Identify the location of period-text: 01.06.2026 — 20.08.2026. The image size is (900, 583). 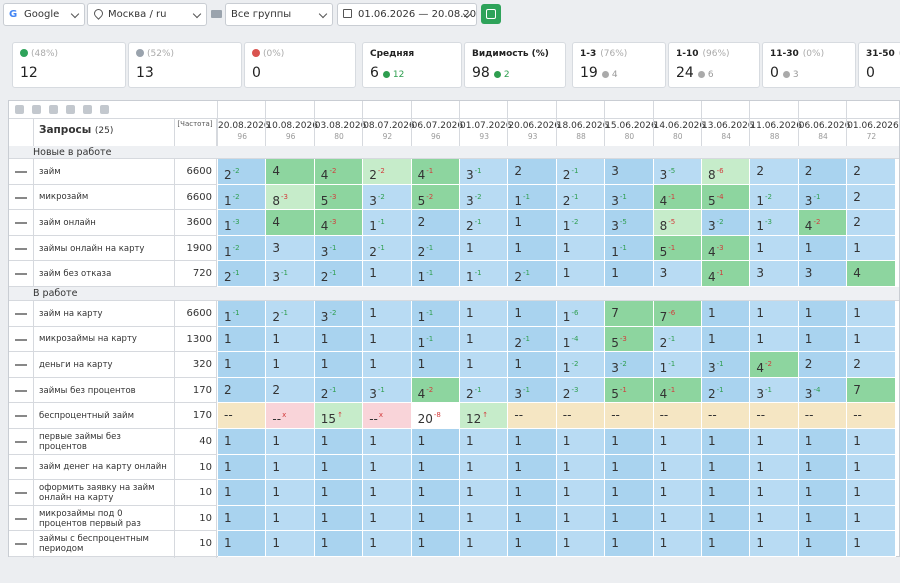
(417, 14).